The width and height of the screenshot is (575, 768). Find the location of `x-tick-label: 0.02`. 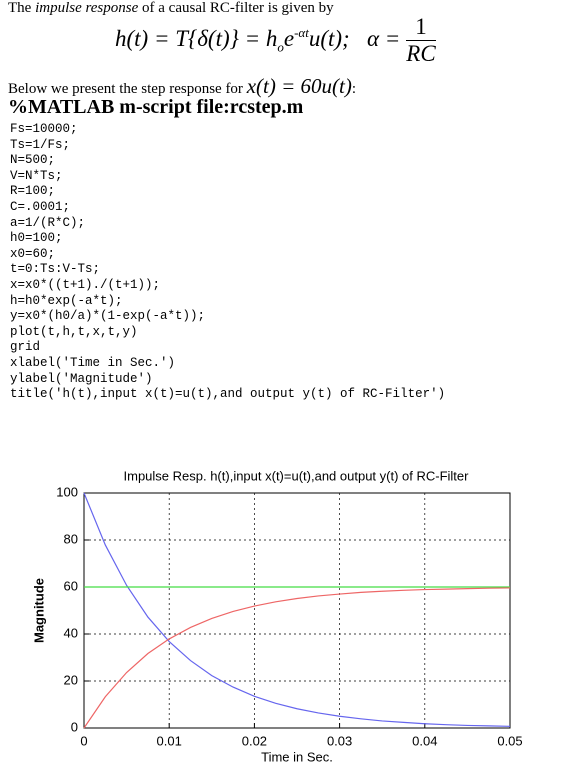

x-tick-label: 0.02 is located at coordinates (254, 740).